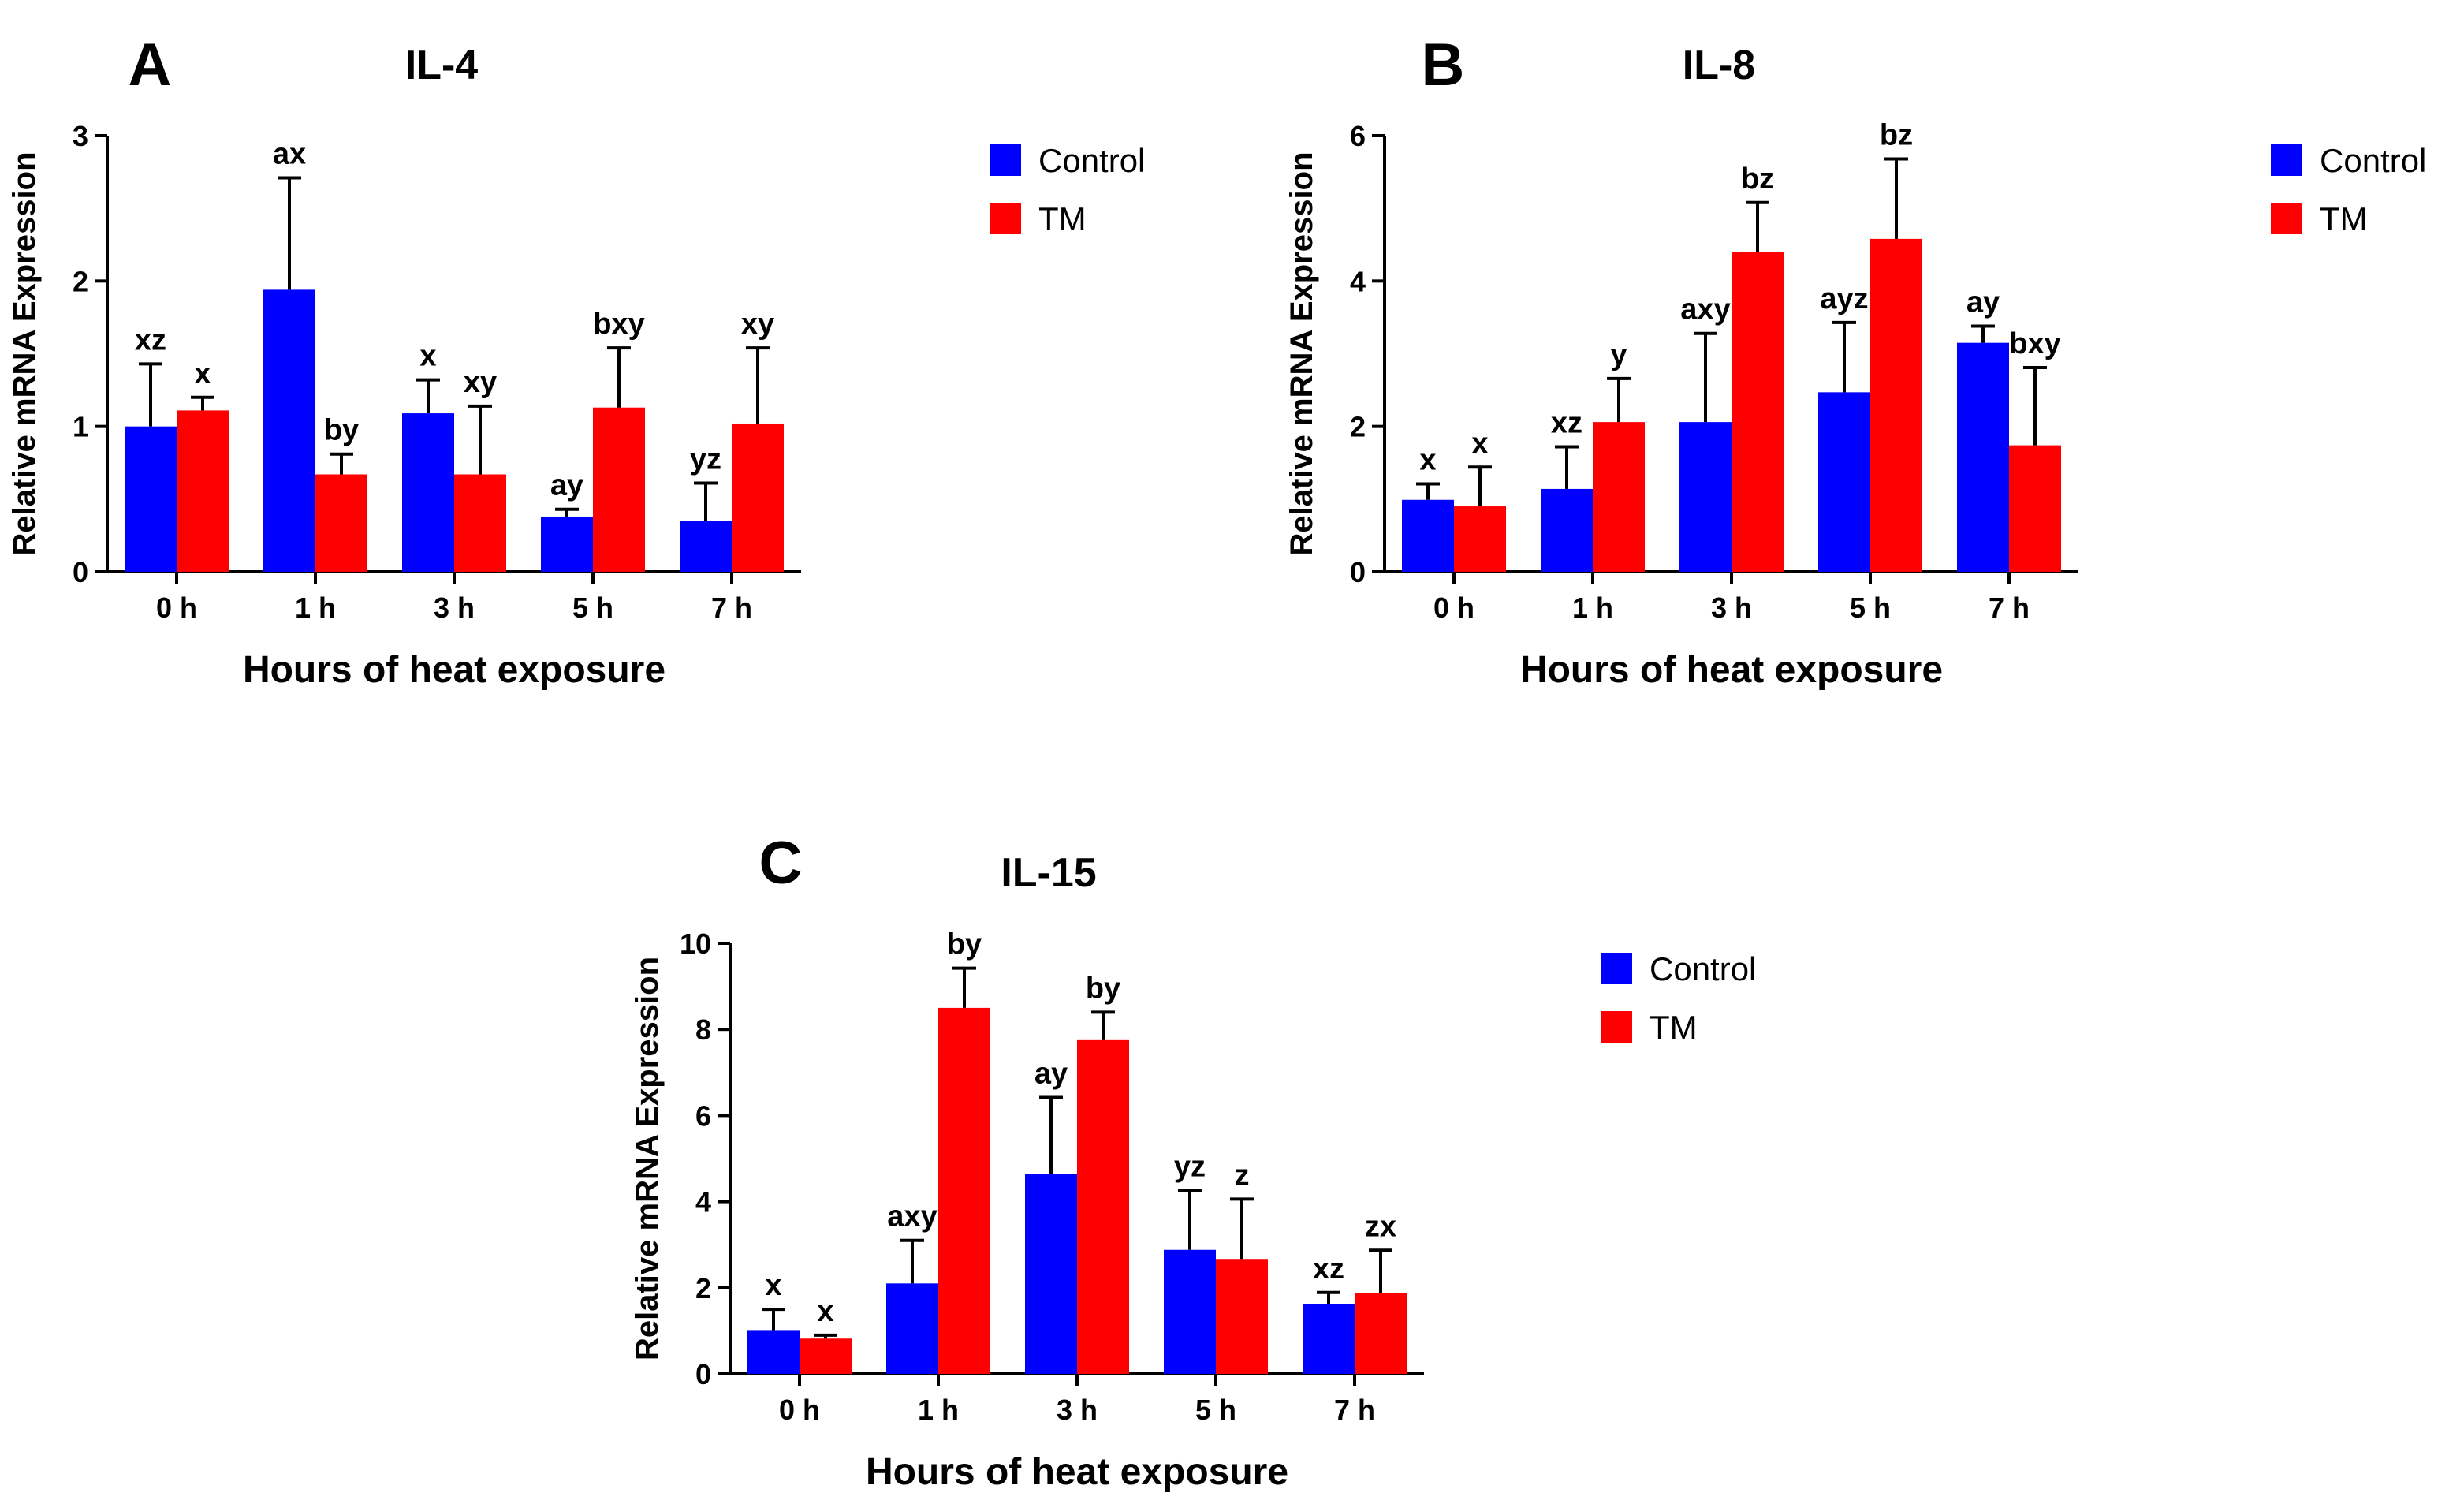 The height and width of the screenshot is (1504, 2464). I want to click on panel-letter: A, so click(150, 65).